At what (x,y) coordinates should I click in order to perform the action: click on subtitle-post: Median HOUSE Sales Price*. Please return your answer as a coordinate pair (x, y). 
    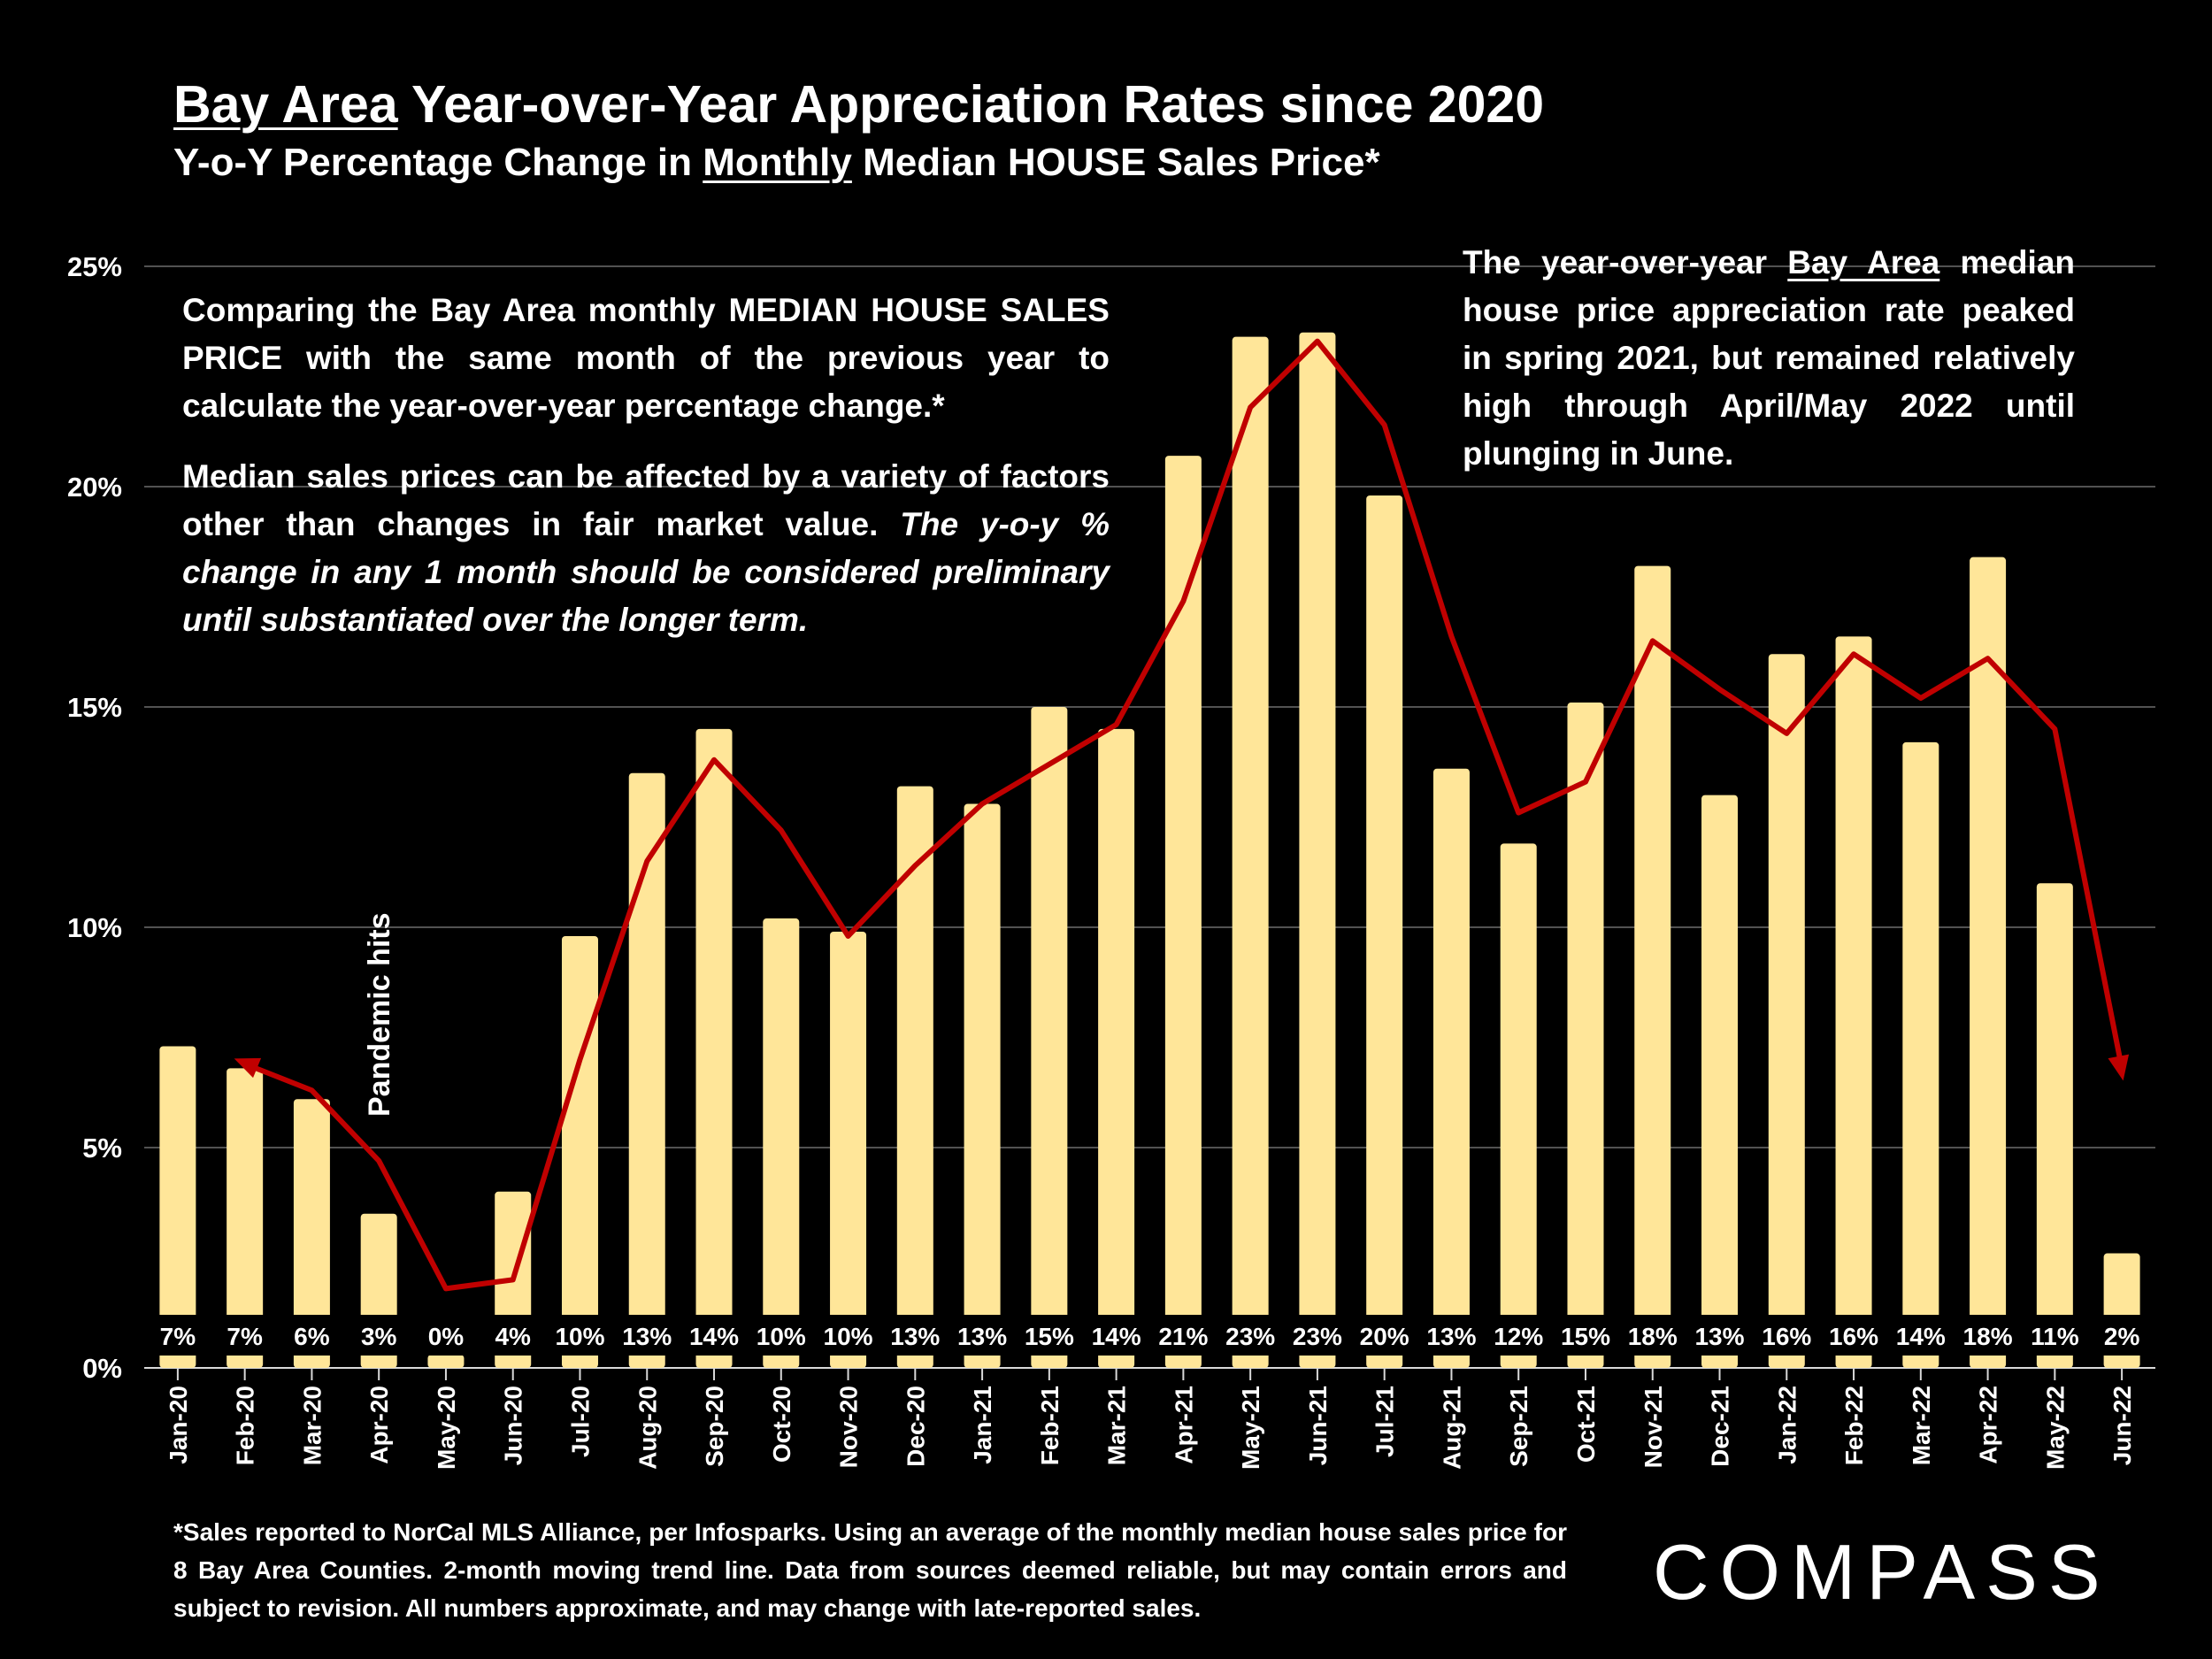
    Looking at the image, I should click on (1115, 163).